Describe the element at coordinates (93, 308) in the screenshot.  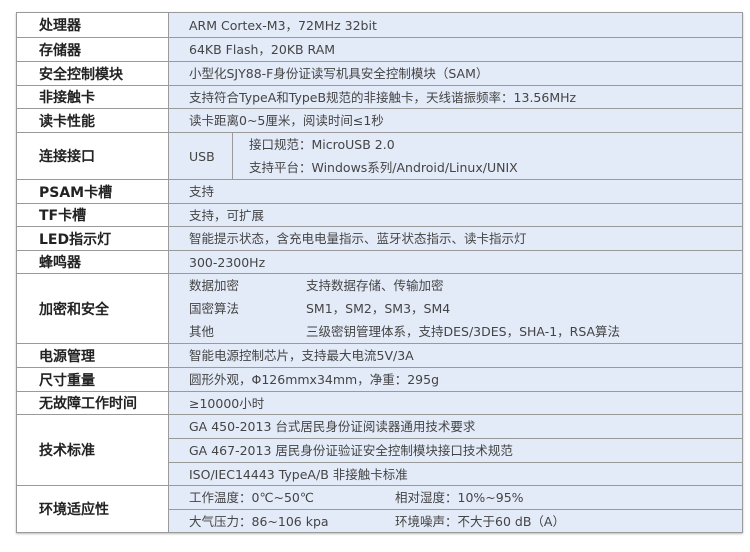
I see `row-label: 加密和安全` at that location.